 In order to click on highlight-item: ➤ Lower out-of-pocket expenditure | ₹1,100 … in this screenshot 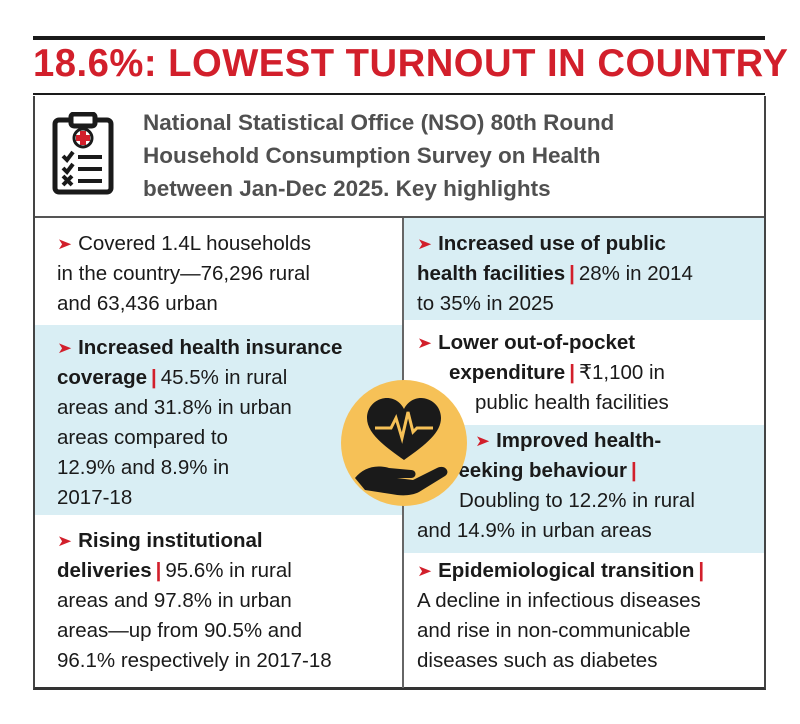, I will do `click(543, 372)`.